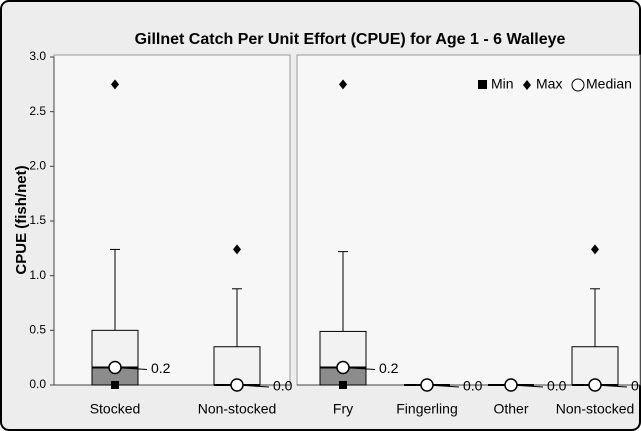 This screenshot has width=641, height=431. What do you see at coordinates (609, 84) in the screenshot?
I see `legend-label: Median` at bounding box center [609, 84].